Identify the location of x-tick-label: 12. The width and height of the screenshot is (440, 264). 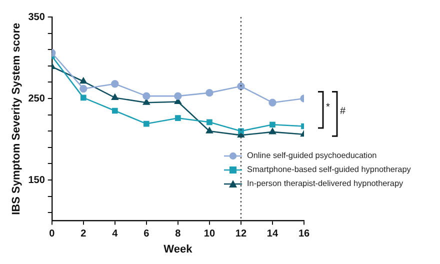
(241, 234).